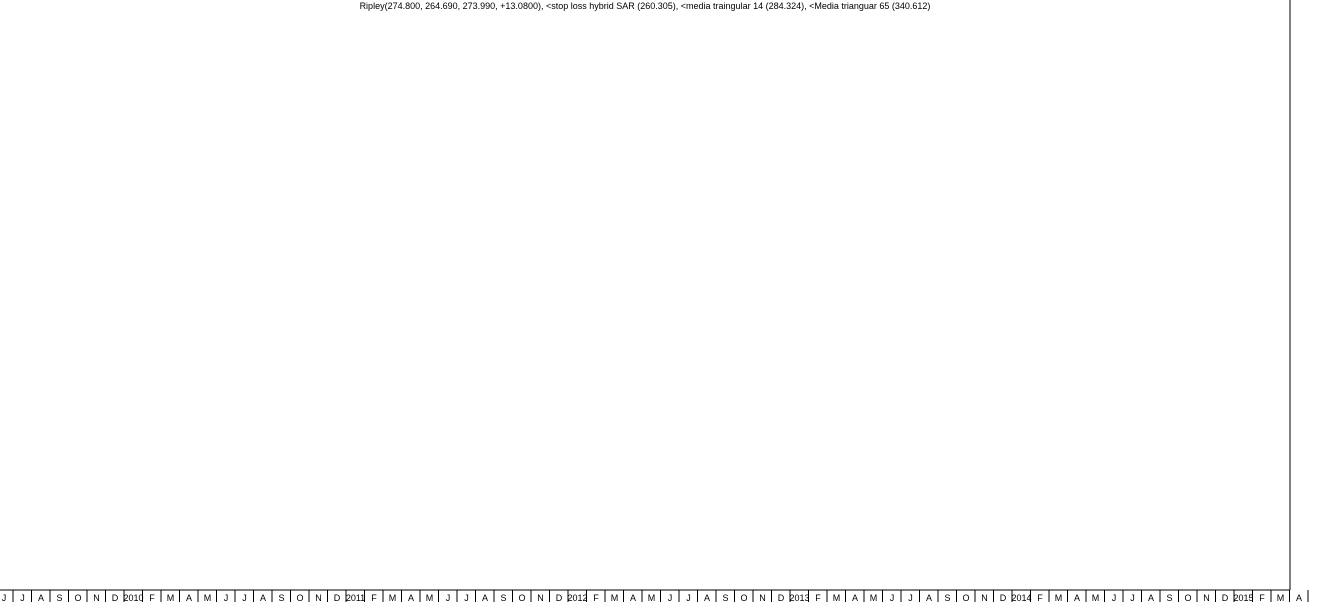  What do you see at coordinates (1243, 598) in the screenshot?
I see `x-tick-label: 2015` at bounding box center [1243, 598].